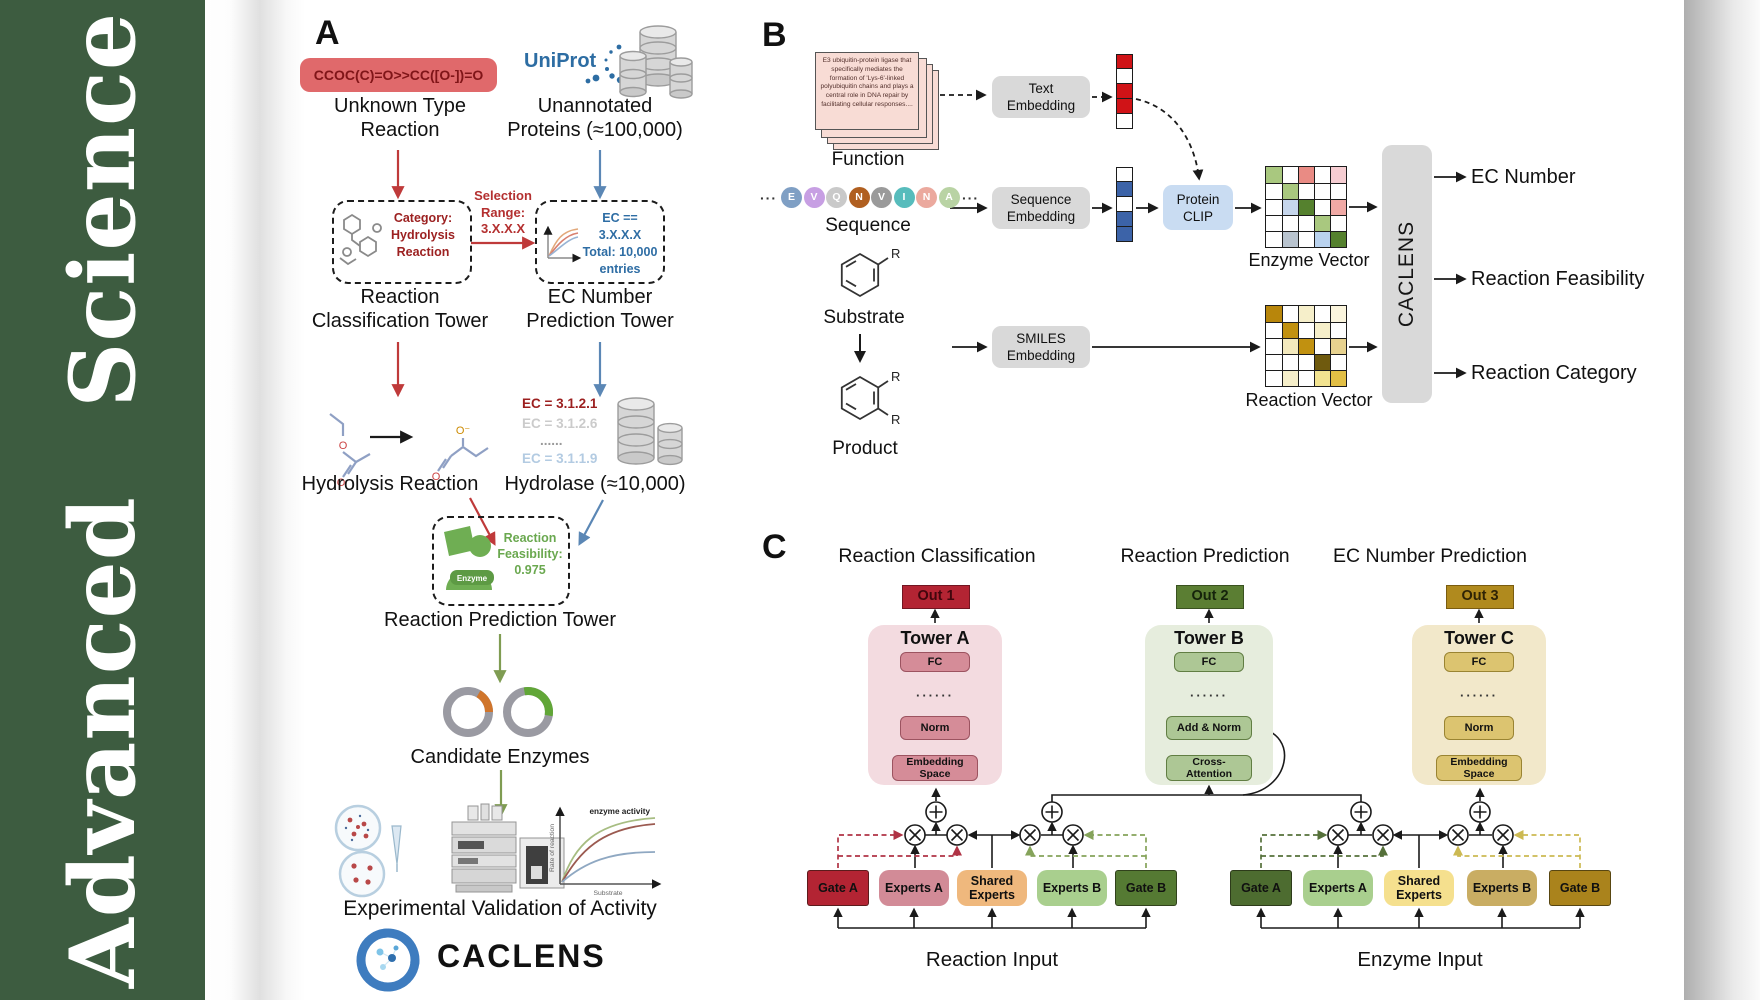 The height and width of the screenshot is (1000, 1760). Describe the element at coordinates (656, 62) in the screenshot. I see `uniprot-database-icon` at that location.